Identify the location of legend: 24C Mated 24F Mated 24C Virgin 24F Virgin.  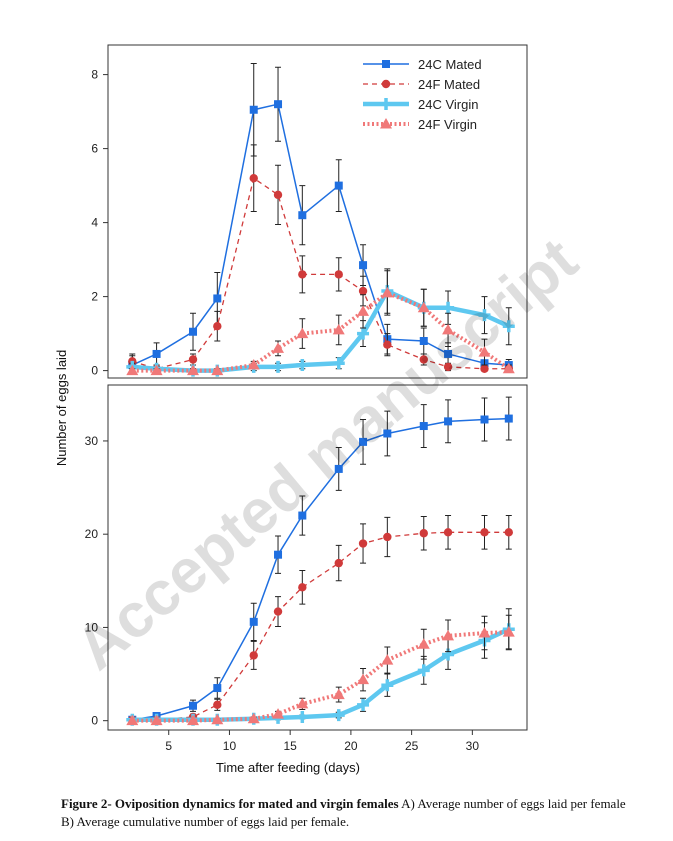
(422, 94).